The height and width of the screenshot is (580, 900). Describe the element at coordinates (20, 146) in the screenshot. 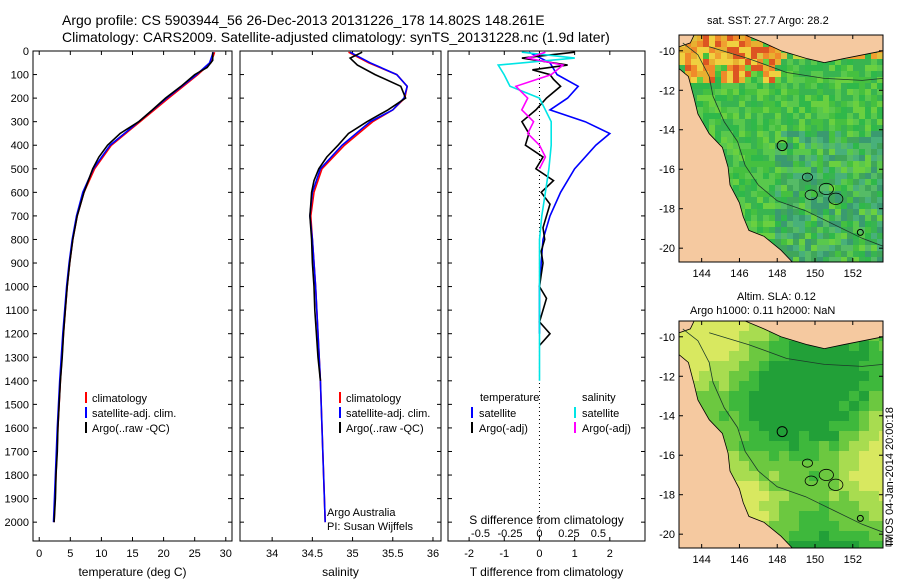

I see `depth-tick-label: 400` at that location.